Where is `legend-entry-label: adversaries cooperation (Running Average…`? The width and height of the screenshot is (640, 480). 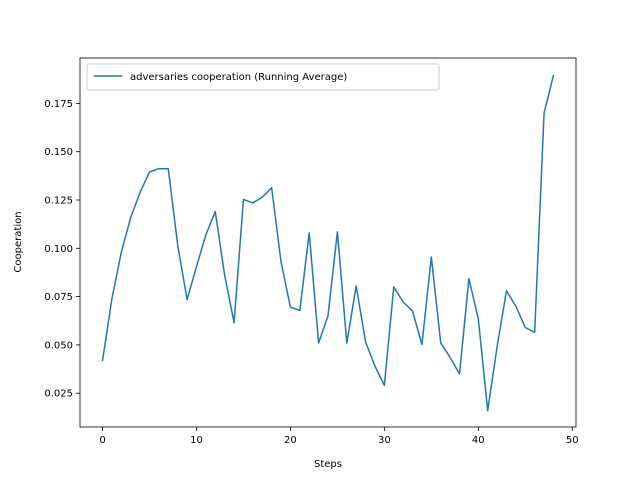
legend-entry-label: adversaries cooperation (Running Average… is located at coordinates (238, 77).